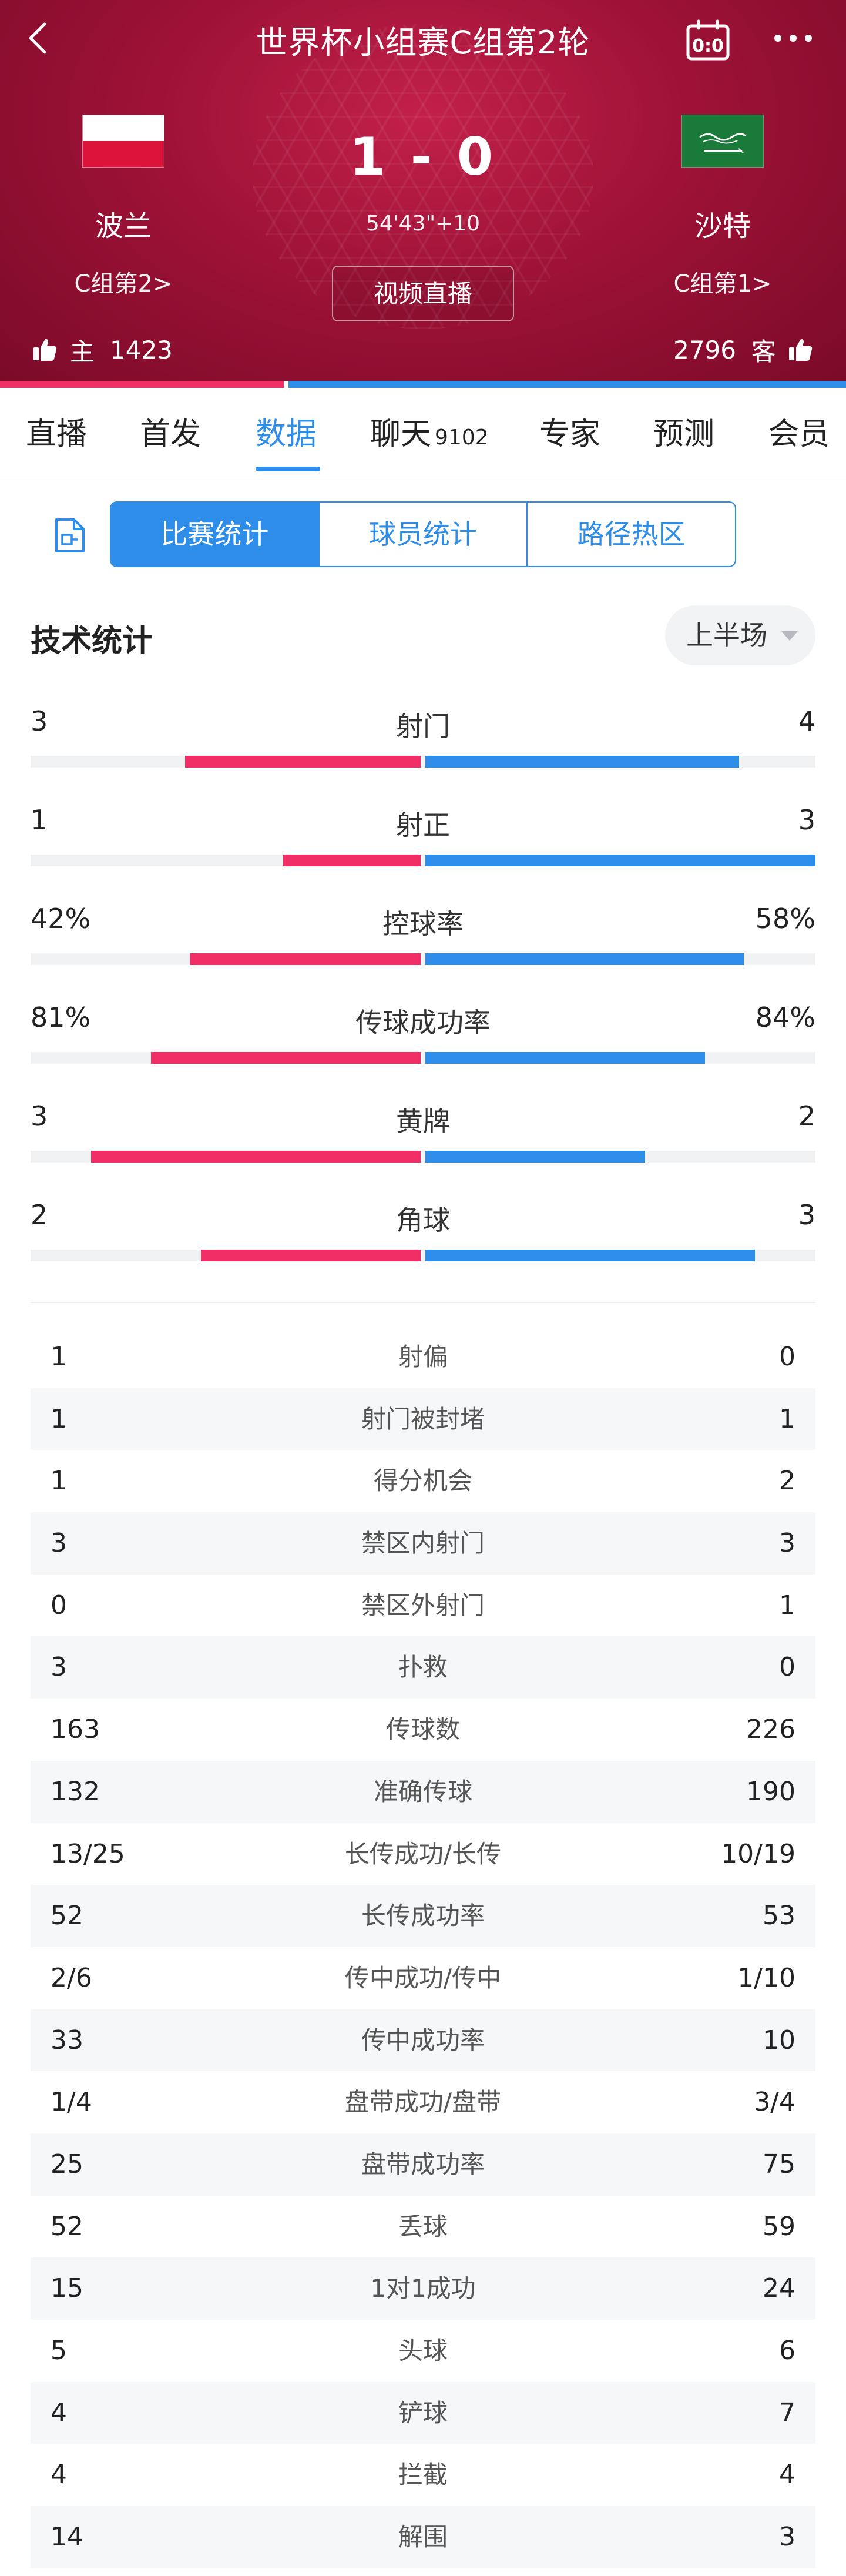  What do you see at coordinates (216, 534) in the screenshot?
I see `segment-match-stats: 比赛统计` at bounding box center [216, 534].